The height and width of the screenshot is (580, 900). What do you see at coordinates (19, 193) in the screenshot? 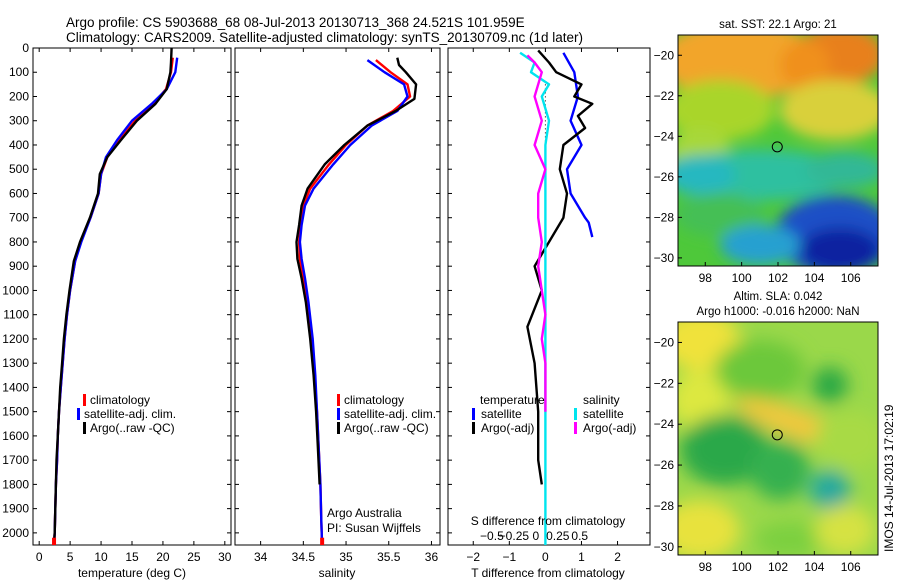
I see `depth-tick-label: 600` at bounding box center [19, 193].